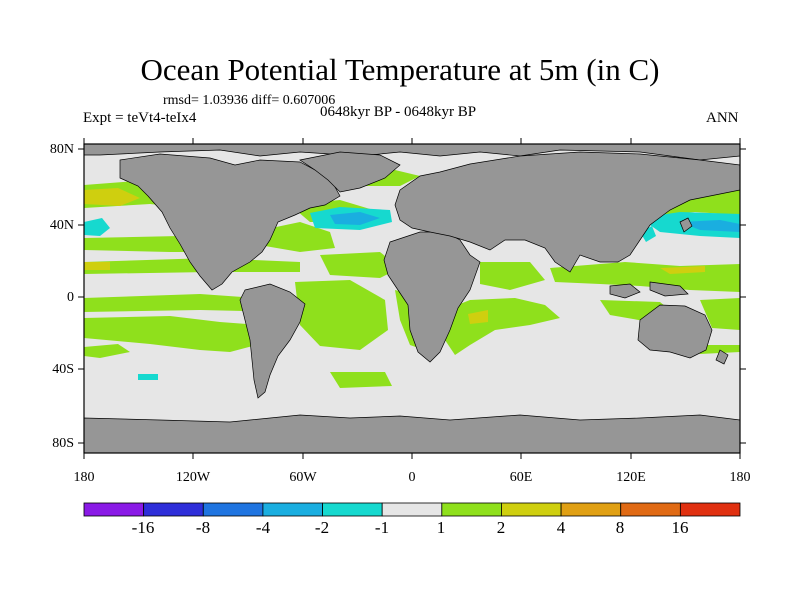 The height and width of the screenshot is (600, 800). What do you see at coordinates (412, 477) in the screenshot?
I see `lon-tick-label: 0` at bounding box center [412, 477].